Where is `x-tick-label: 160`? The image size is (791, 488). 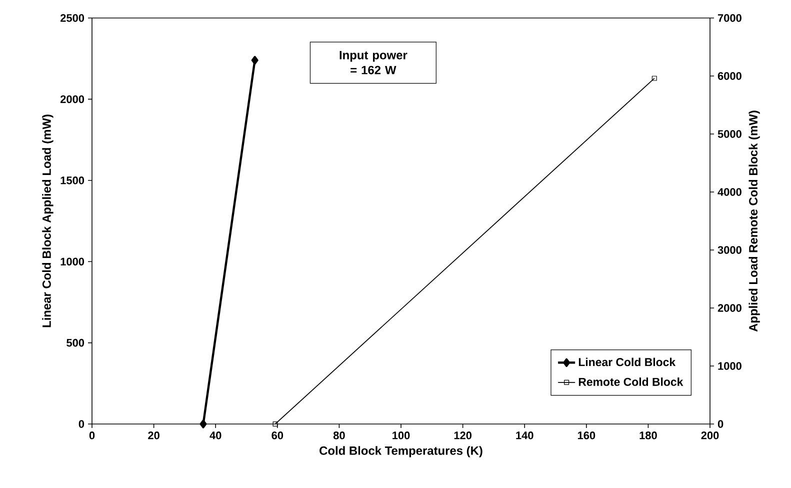 x-tick-label: 160 is located at coordinates (587, 436).